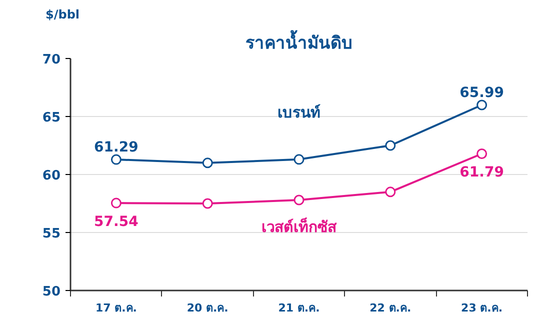 The height and width of the screenshot is (330, 557). I want to click on y-tick-label: 50, so click(51, 292).